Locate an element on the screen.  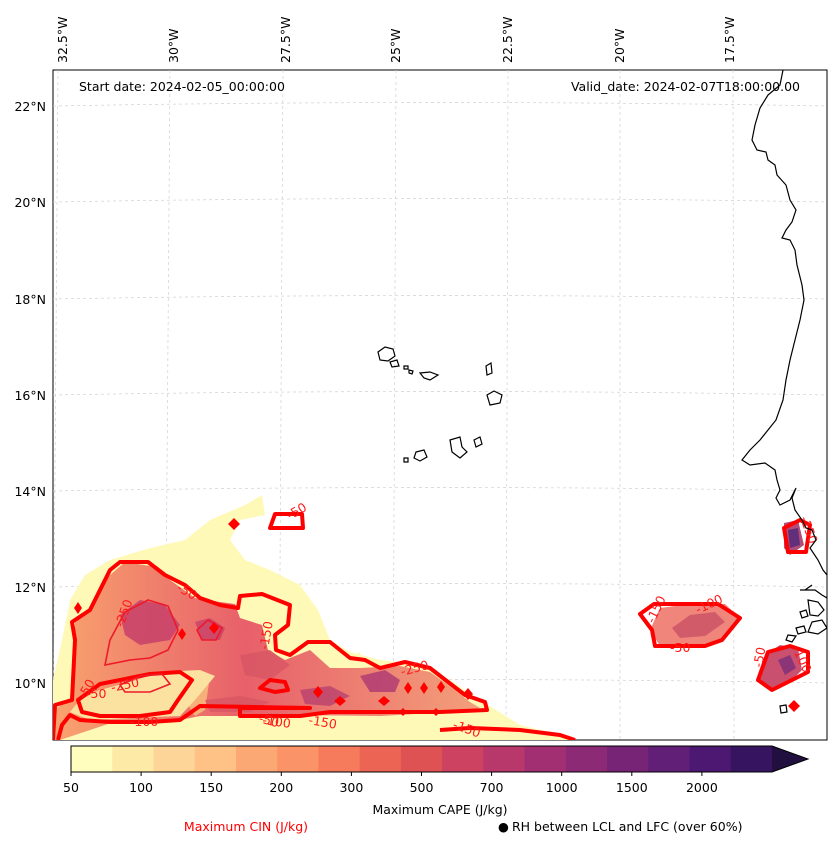
colorbar-tick-label: 500 is located at coordinates (422, 787).